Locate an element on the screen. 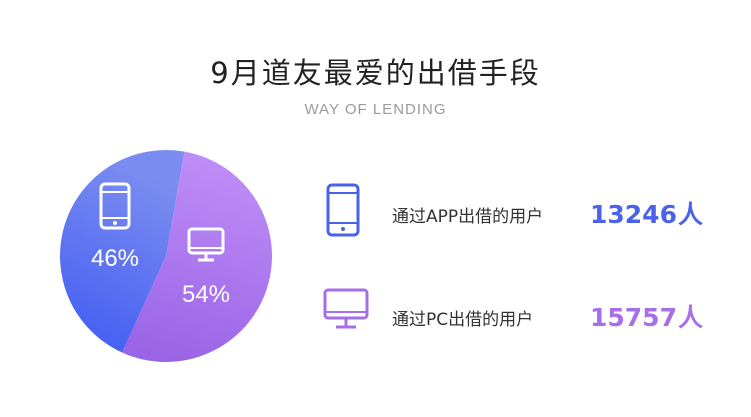 Image resolution: width=751 pixels, height=417 pixels. legend-value-pc: 15757人 is located at coordinates (646, 316).